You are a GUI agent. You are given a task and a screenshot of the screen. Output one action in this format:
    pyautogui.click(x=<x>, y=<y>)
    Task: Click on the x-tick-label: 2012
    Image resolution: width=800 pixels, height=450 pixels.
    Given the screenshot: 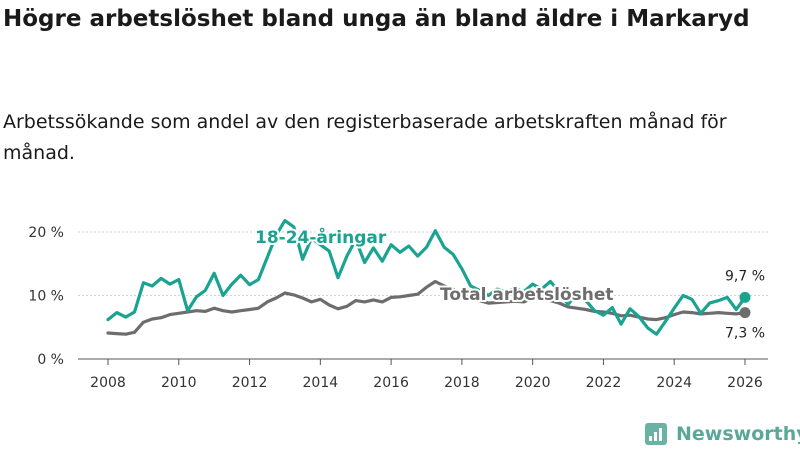 What is the action you would take?
    pyautogui.click(x=250, y=383)
    